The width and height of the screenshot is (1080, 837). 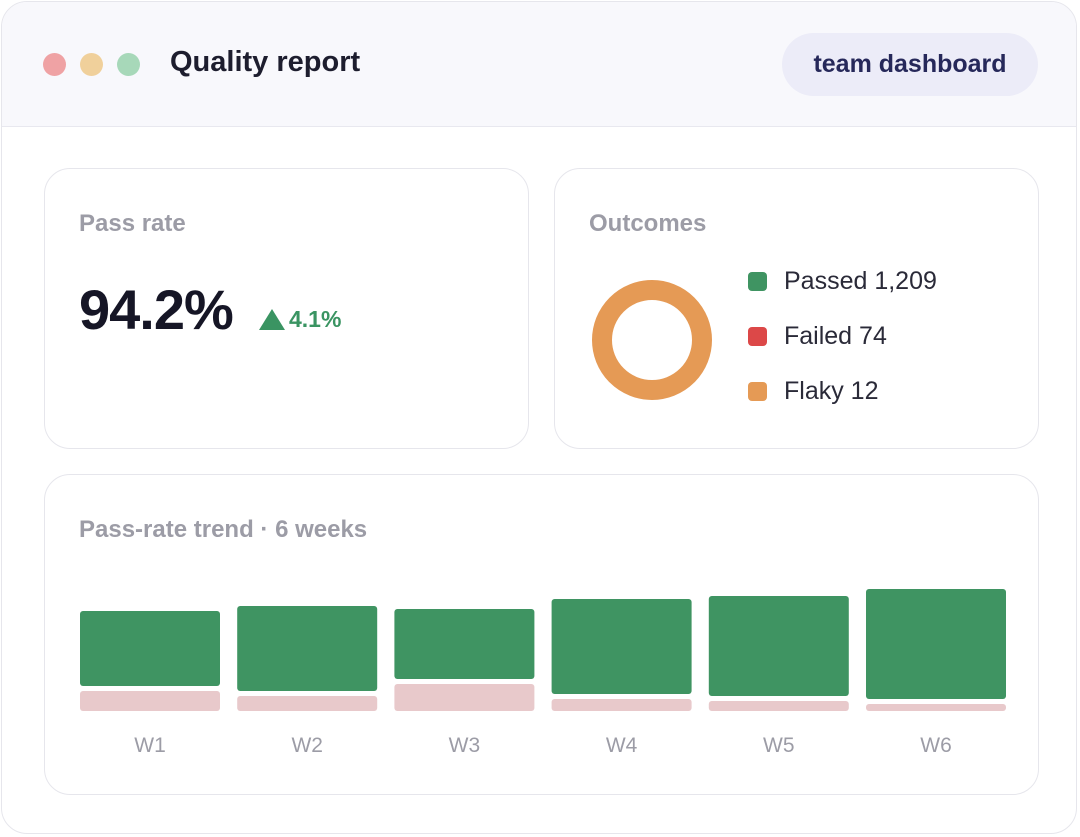 What do you see at coordinates (223, 529) in the screenshot?
I see `trend-label: Pass-rate trend · 6 weeks` at bounding box center [223, 529].